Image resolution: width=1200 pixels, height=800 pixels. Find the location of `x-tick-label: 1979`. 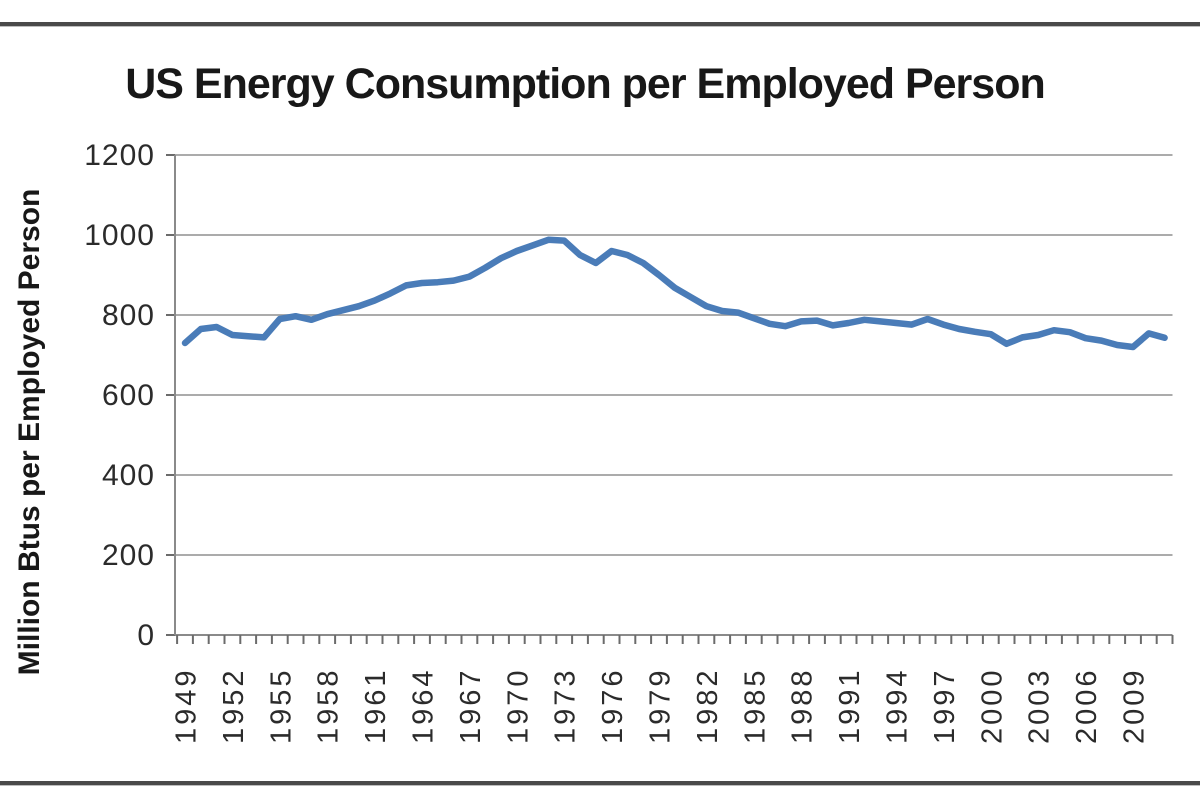

x-tick-label: 1979 is located at coordinates (661, 705).